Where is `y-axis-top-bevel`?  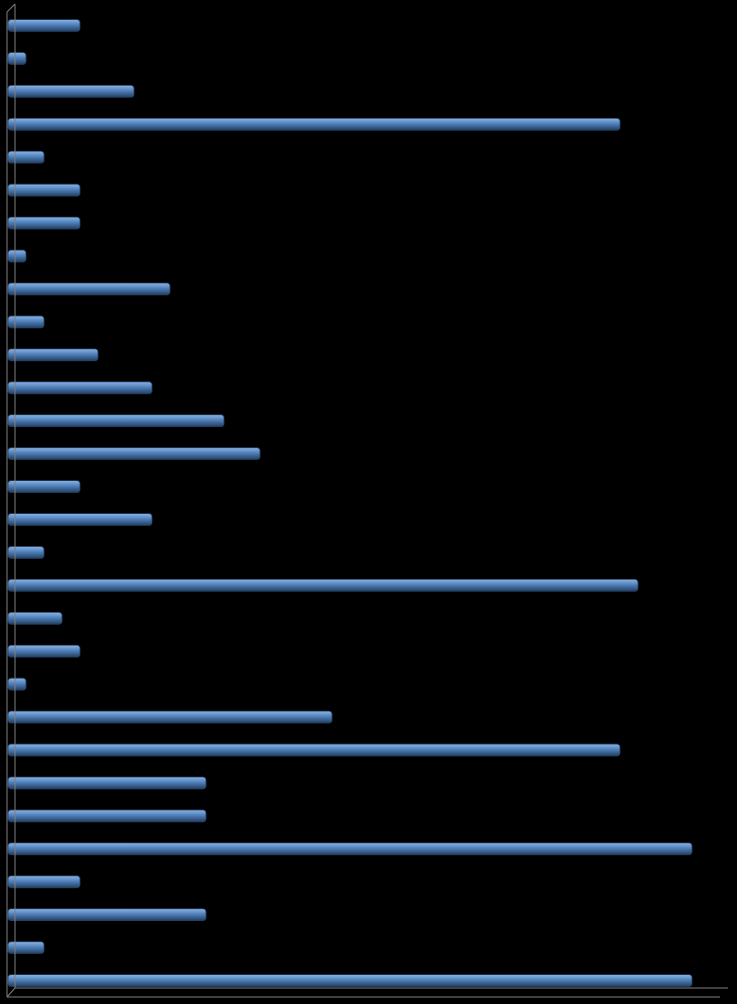 y-axis-top-bevel is located at coordinates (11, 8).